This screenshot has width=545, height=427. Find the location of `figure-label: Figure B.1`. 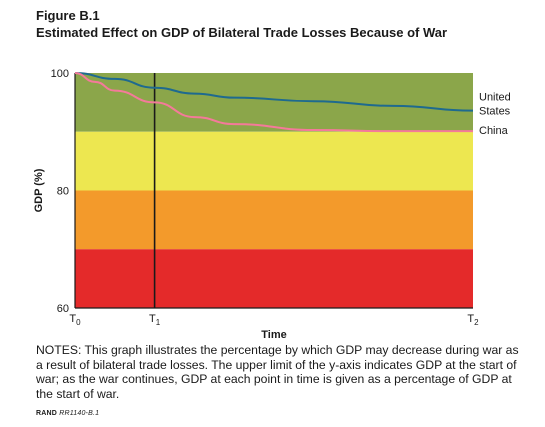

figure-label: Figure B.1 is located at coordinates (68, 15).